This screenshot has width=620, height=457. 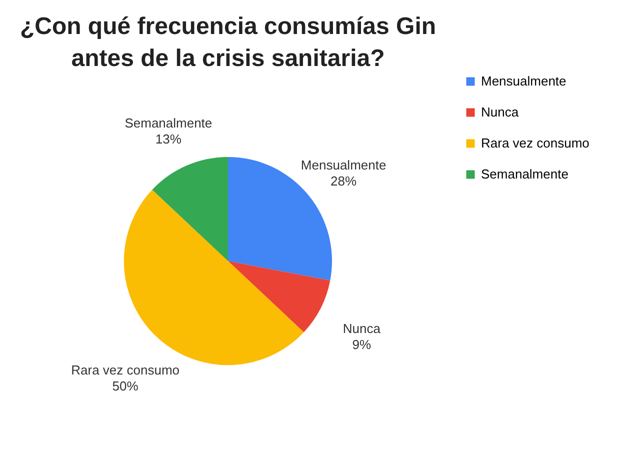 I want to click on slice-label: Semanalmente, so click(x=168, y=122).